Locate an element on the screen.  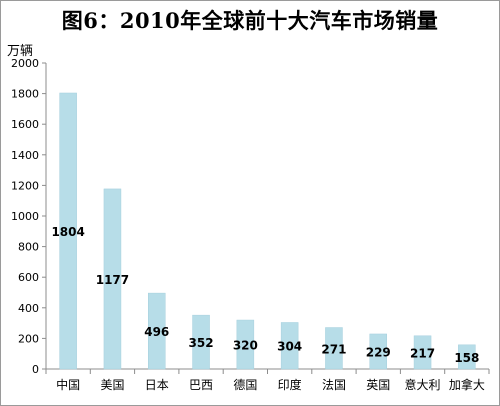
y-tick-label: 1600 is located at coordinates (25, 124).